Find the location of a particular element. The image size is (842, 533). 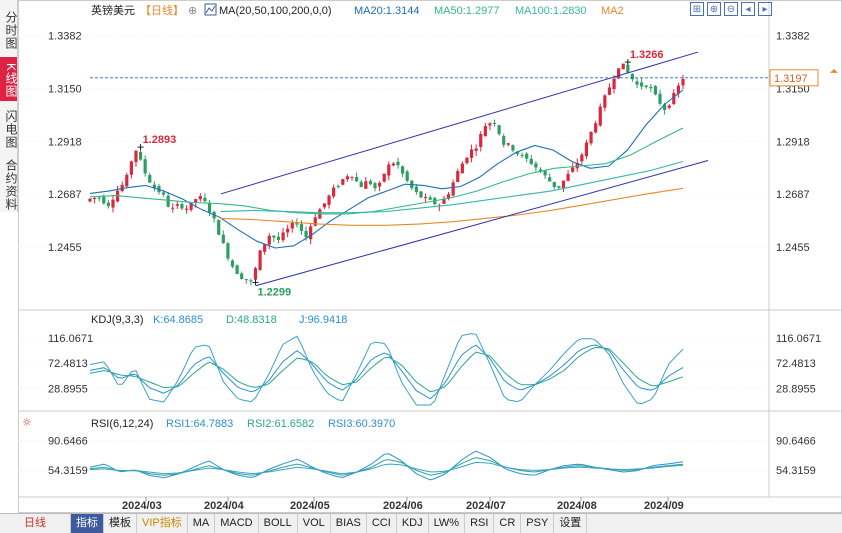

ma2-value: MA2 is located at coordinates (612, 11).